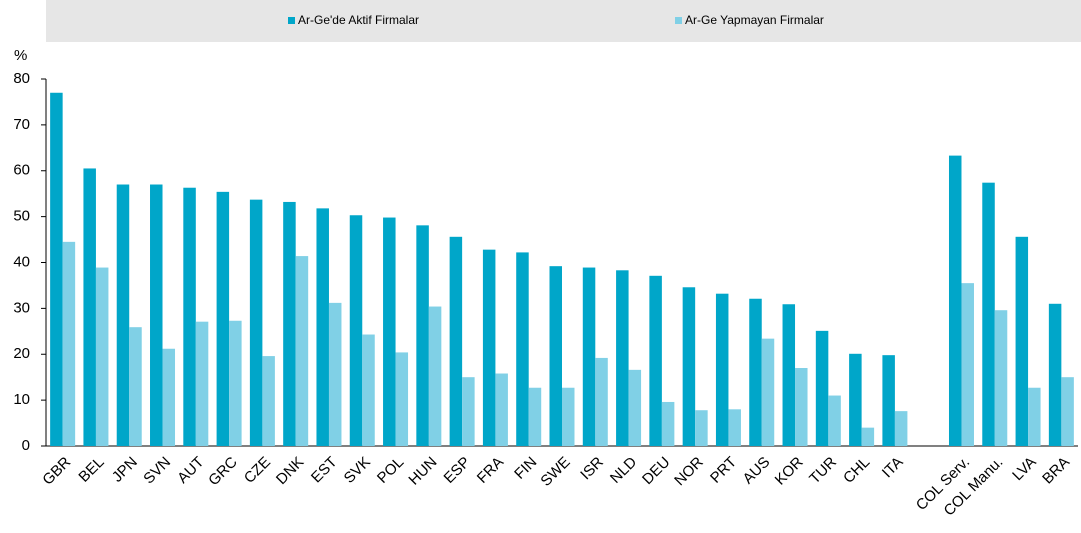  I want to click on y-axis-label: %, so click(20, 55).